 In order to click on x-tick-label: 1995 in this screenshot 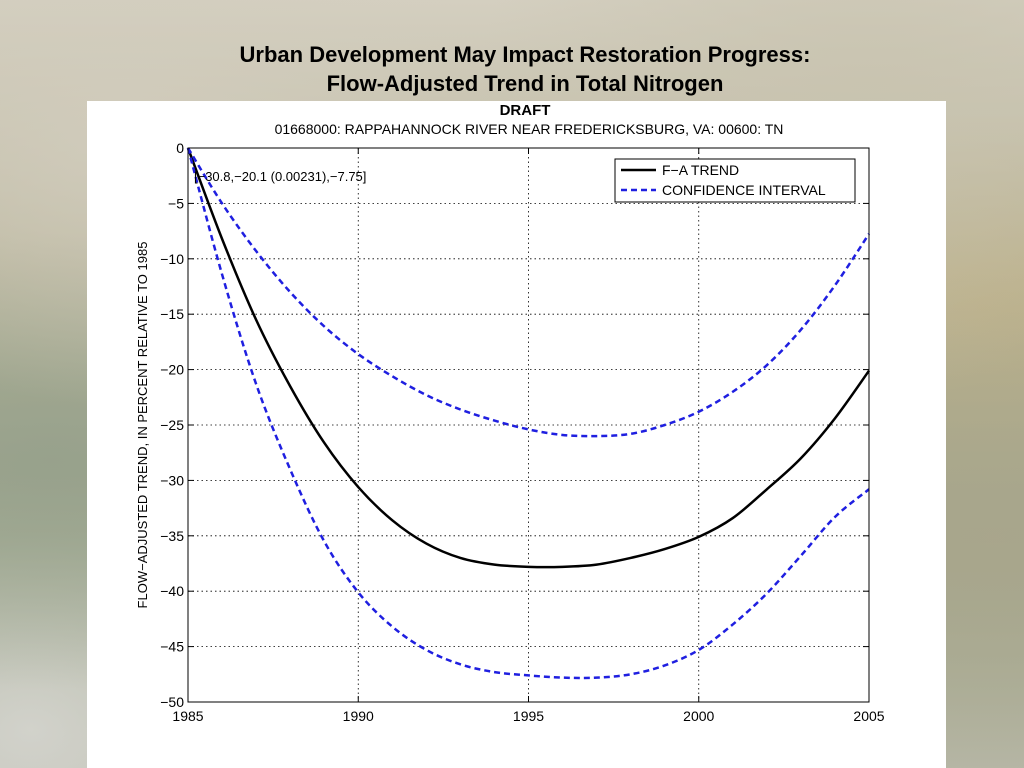, I will do `click(528, 716)`.